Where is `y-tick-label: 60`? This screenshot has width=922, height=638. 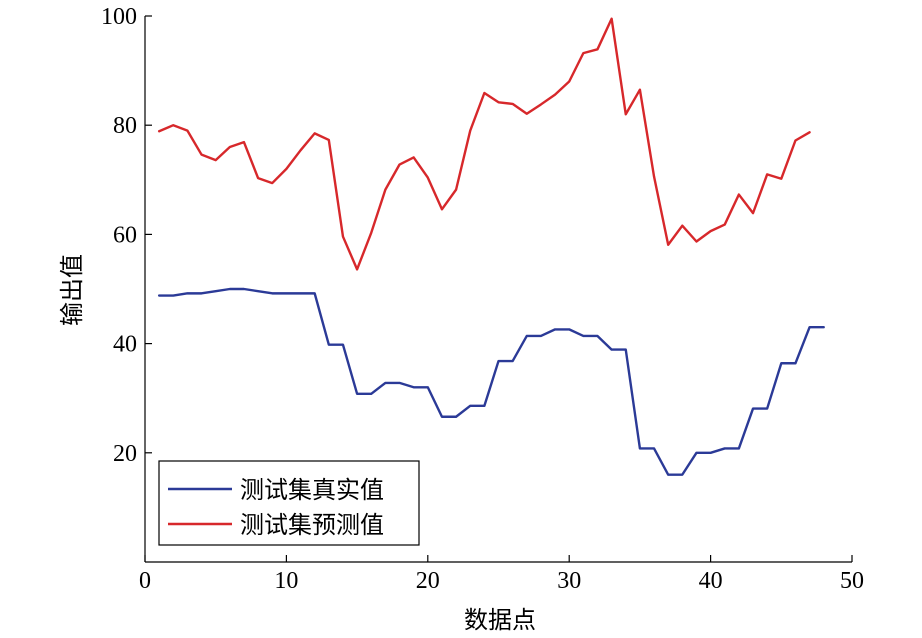
y-tick-label: 60 is located at coordinates (125, 235).